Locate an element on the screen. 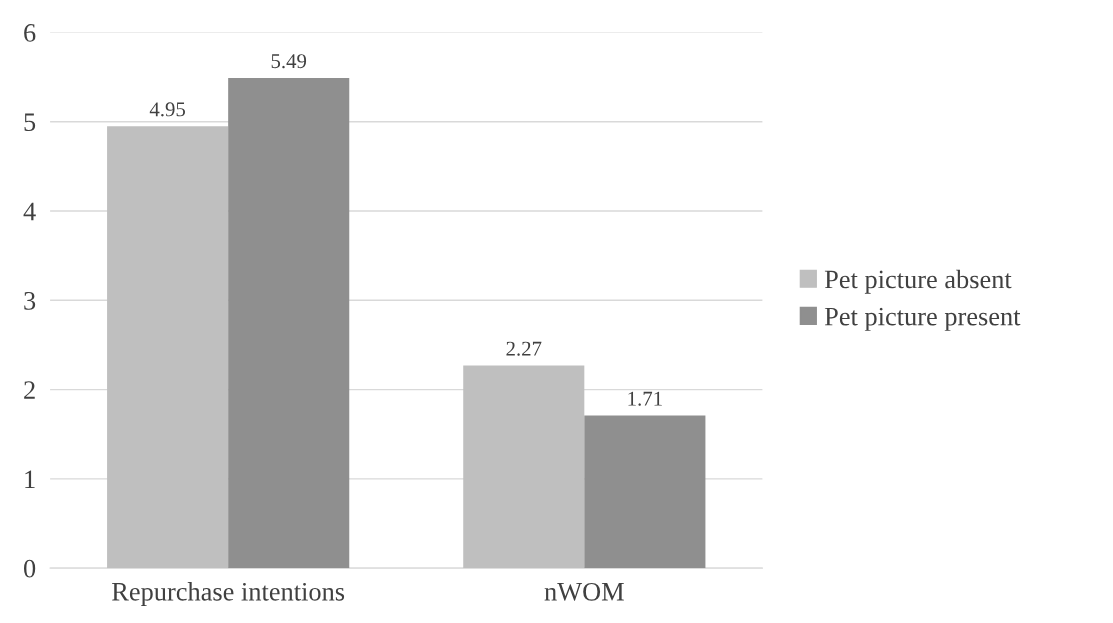  y-tick-label: 0 is located at coordinates (30, 568).